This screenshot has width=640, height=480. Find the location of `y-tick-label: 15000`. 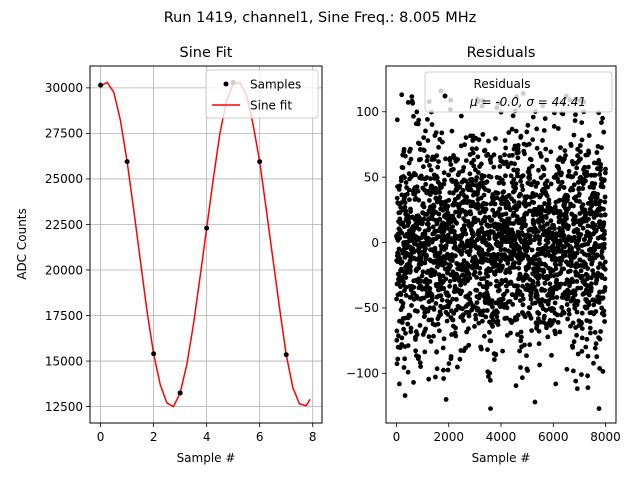

y-tick-label: 15000 is located at coordinates (64, 361).